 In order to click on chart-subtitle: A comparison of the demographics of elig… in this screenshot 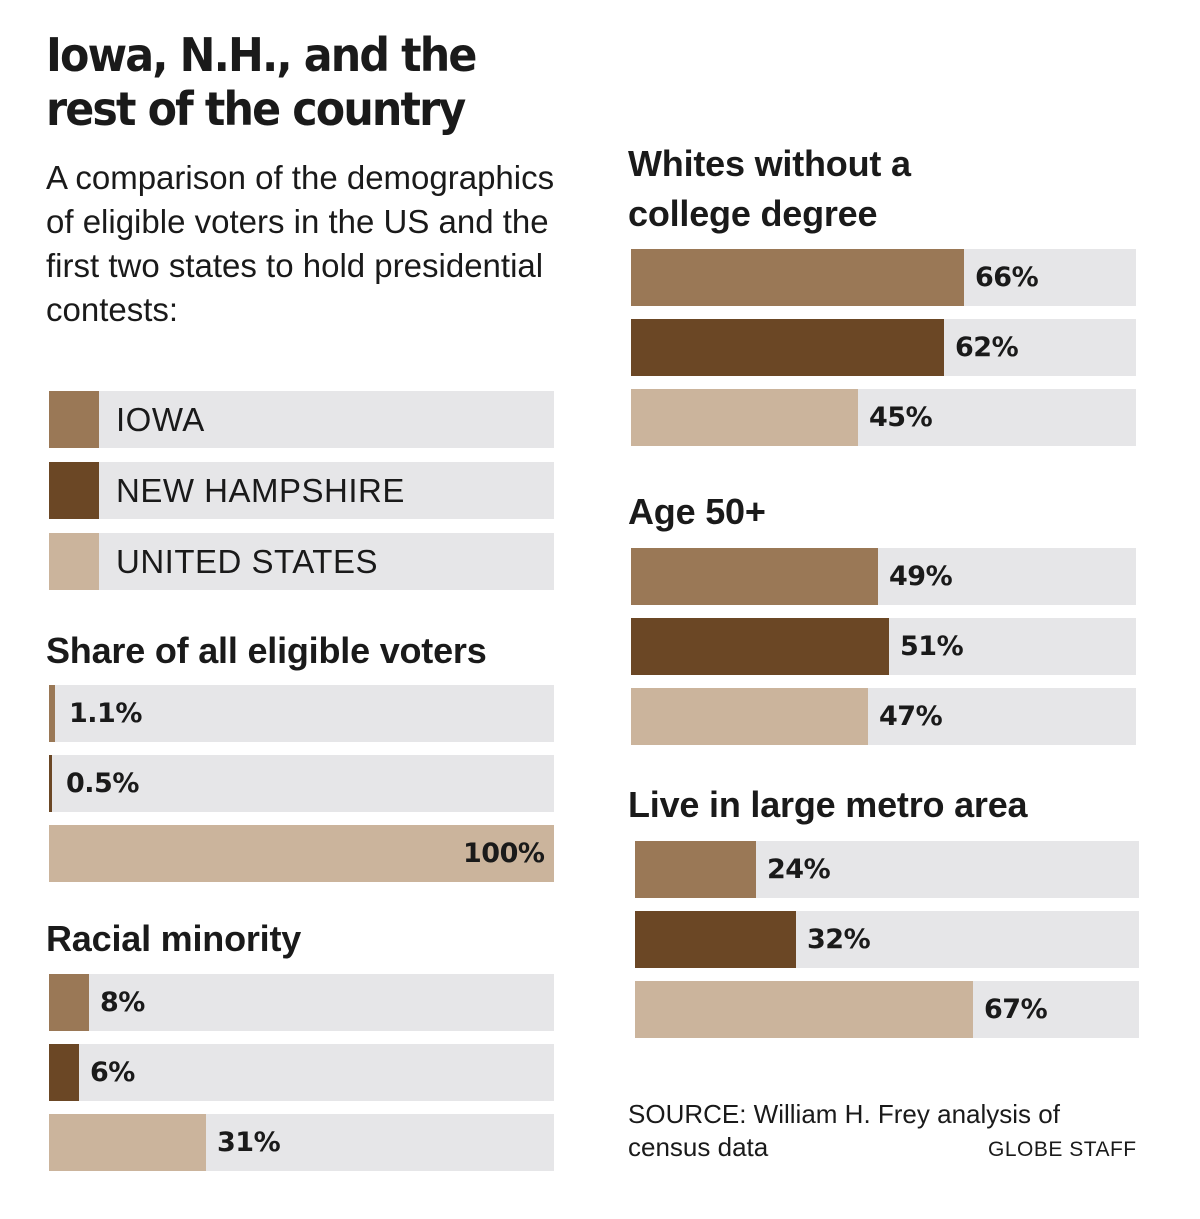, I will do `click(300, 243)`.